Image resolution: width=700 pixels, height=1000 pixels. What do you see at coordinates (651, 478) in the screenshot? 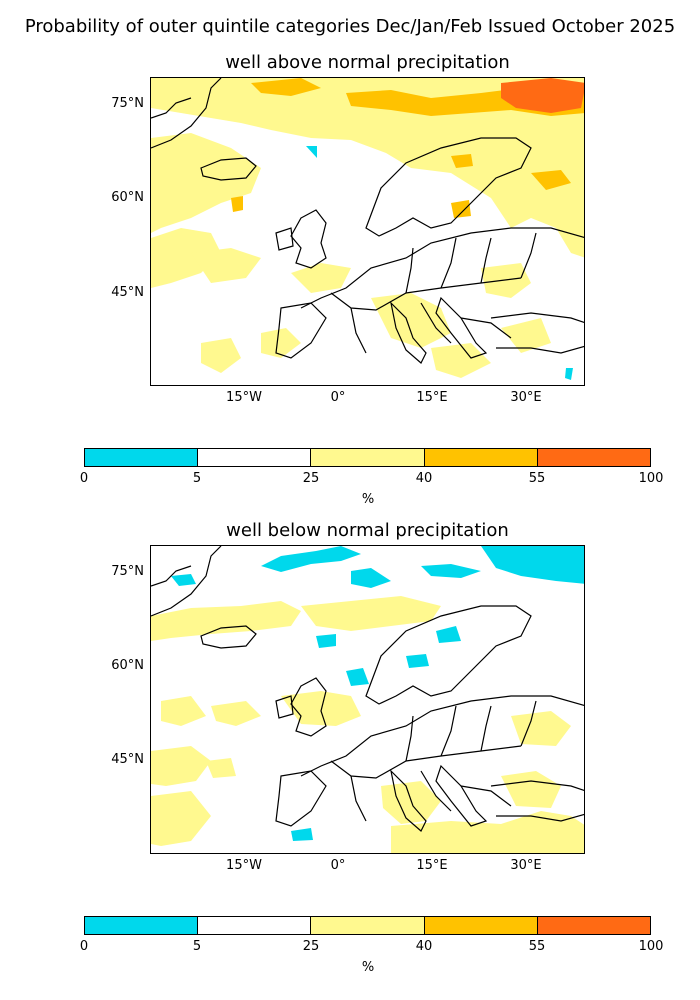
I see `colorbar-tick-100: 100` at bounding box center [651, 478].